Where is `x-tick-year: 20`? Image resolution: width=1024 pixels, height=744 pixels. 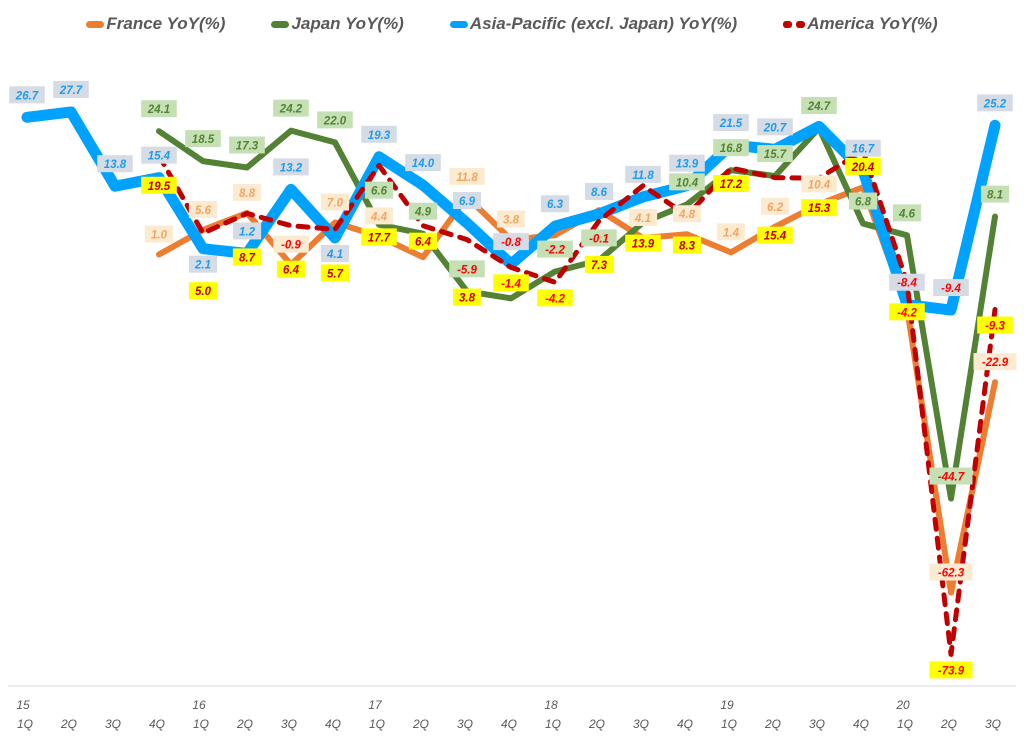
x-tick-year: 20 is located at coordinates (902, 705).